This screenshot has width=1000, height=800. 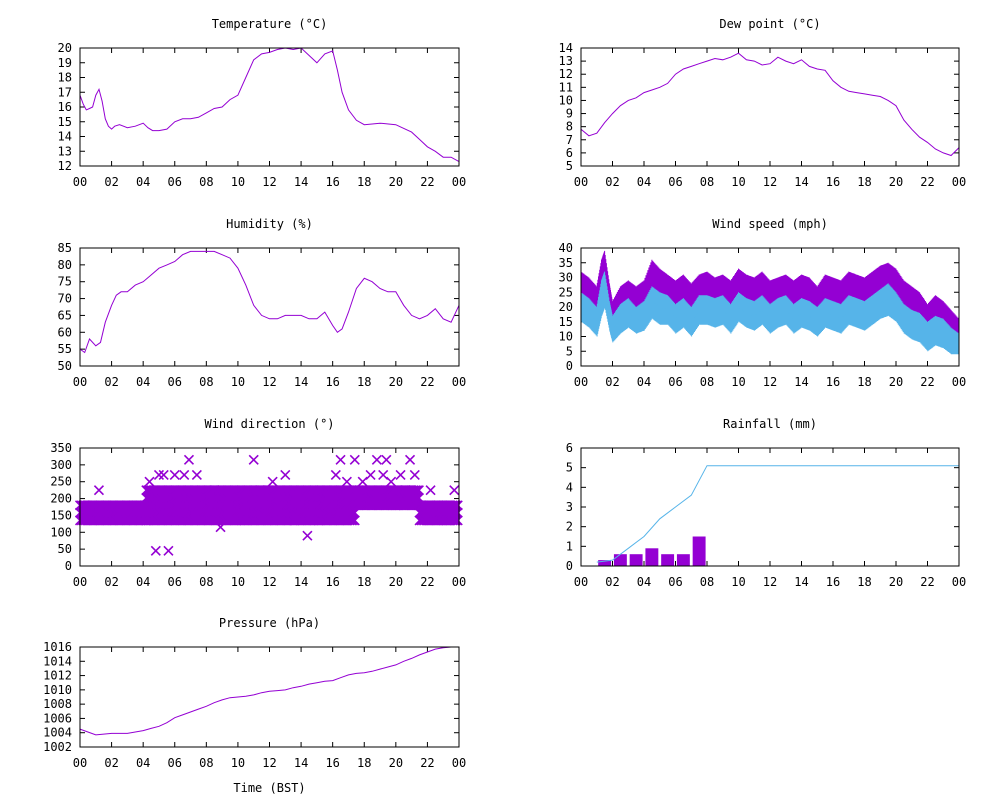 I want to click on y-tick-label: 30, so click(x=566, y=278).